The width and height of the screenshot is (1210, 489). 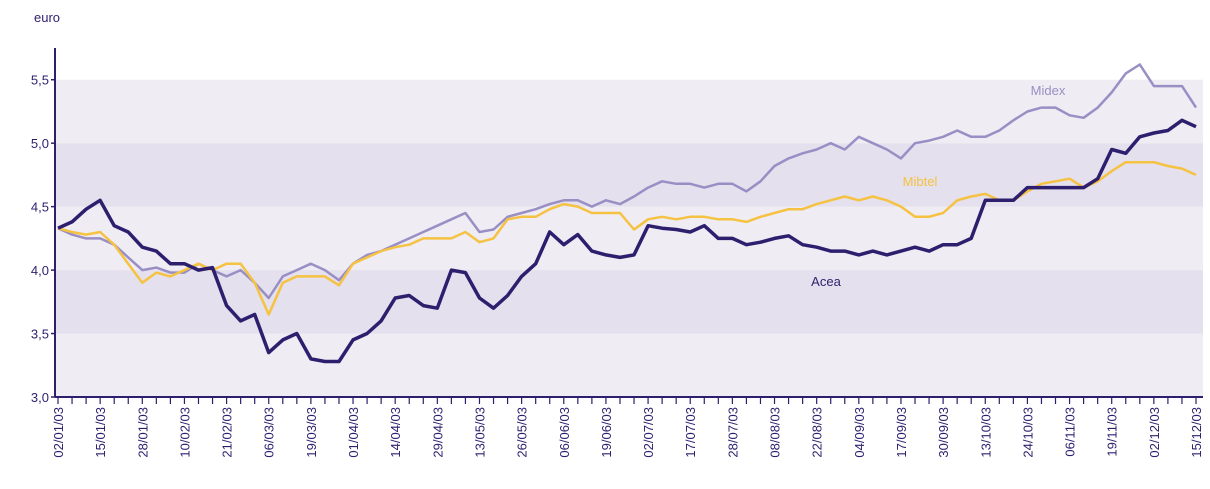 I want to click on x-tick-label: 01/04/03, so click(x=353, y=432).